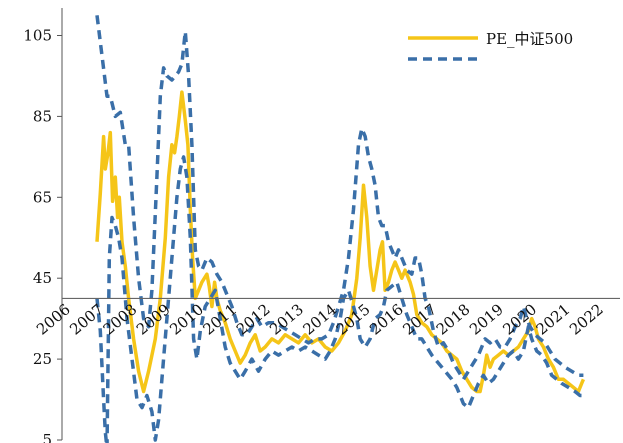  What do you see at coordinates (286, 319) in the screenshot?
I see `x-tick-label: 2013` at bounding box center [286, 319].